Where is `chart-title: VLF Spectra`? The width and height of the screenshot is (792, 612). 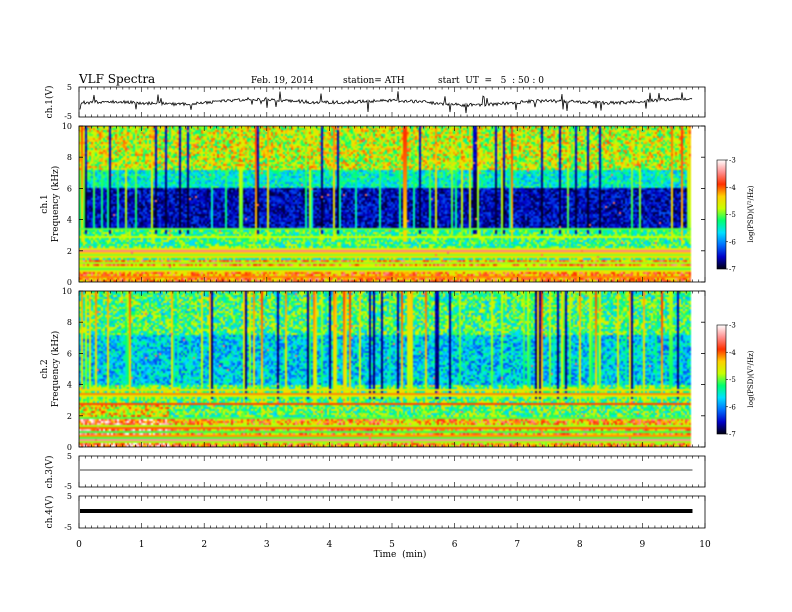 chart-title: VLF Spectra is located at coordinates (116, 79).